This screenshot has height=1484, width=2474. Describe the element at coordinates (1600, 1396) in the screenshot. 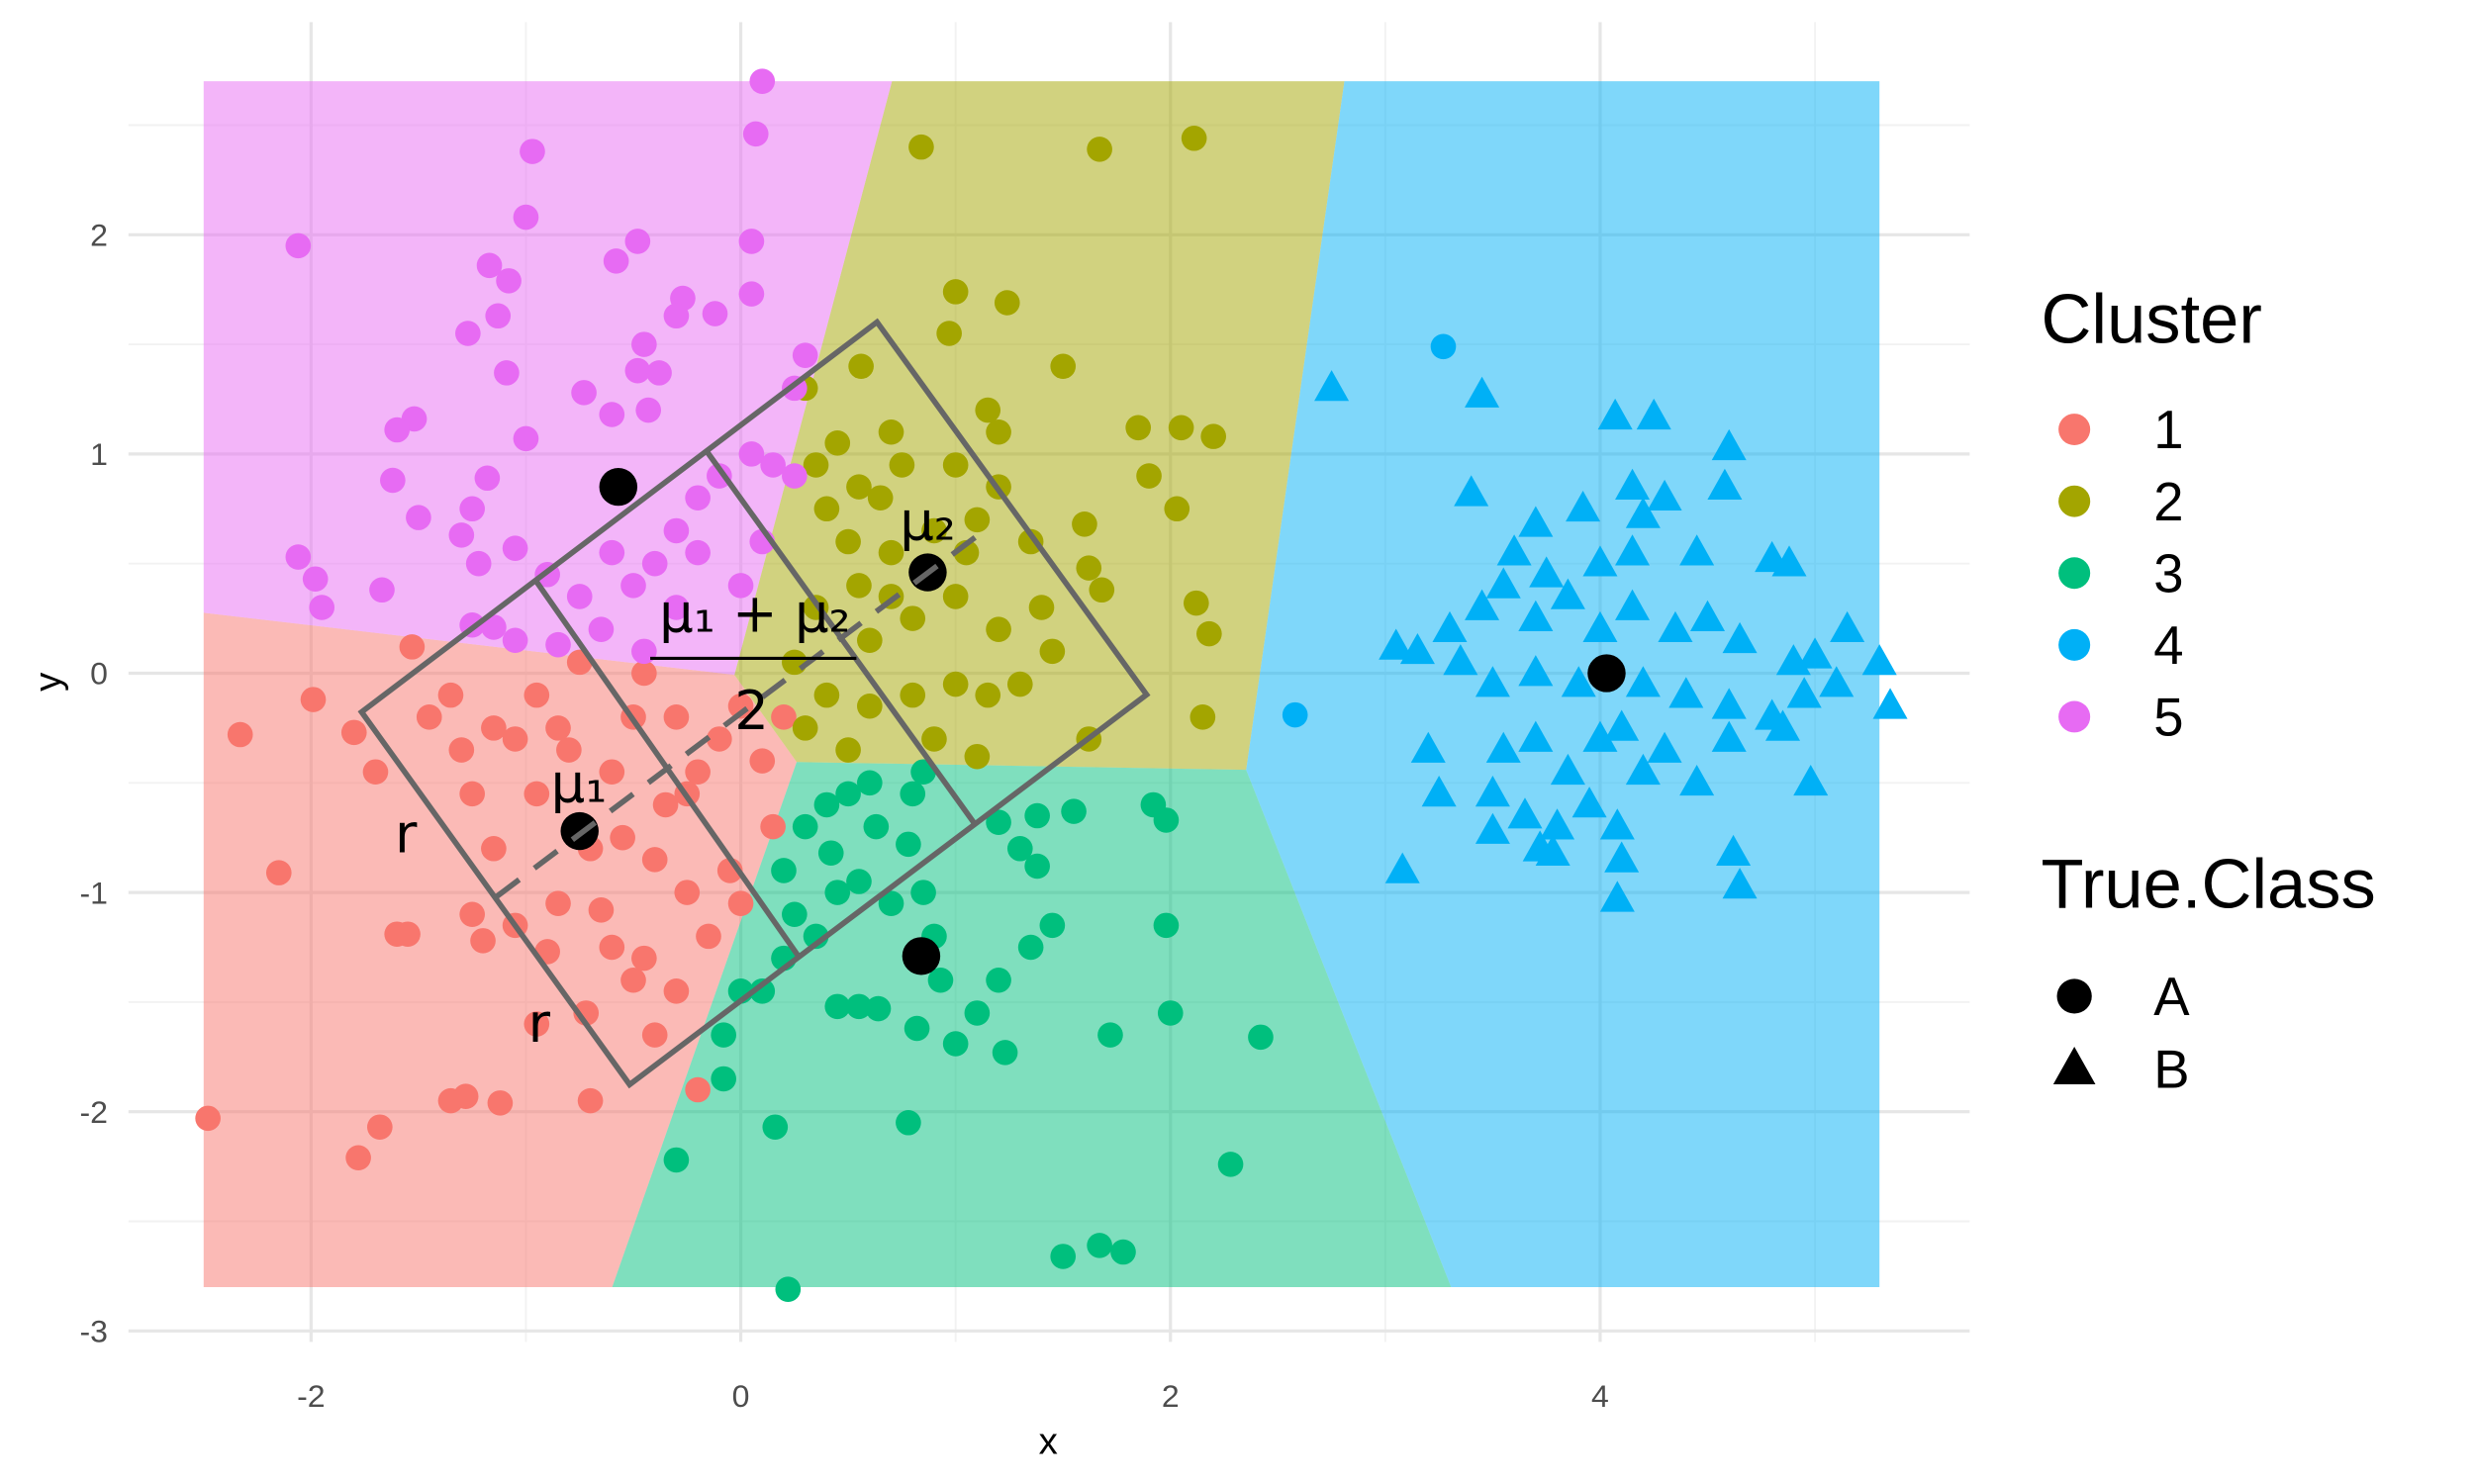

I see `x-tick-label: 4` at that location.